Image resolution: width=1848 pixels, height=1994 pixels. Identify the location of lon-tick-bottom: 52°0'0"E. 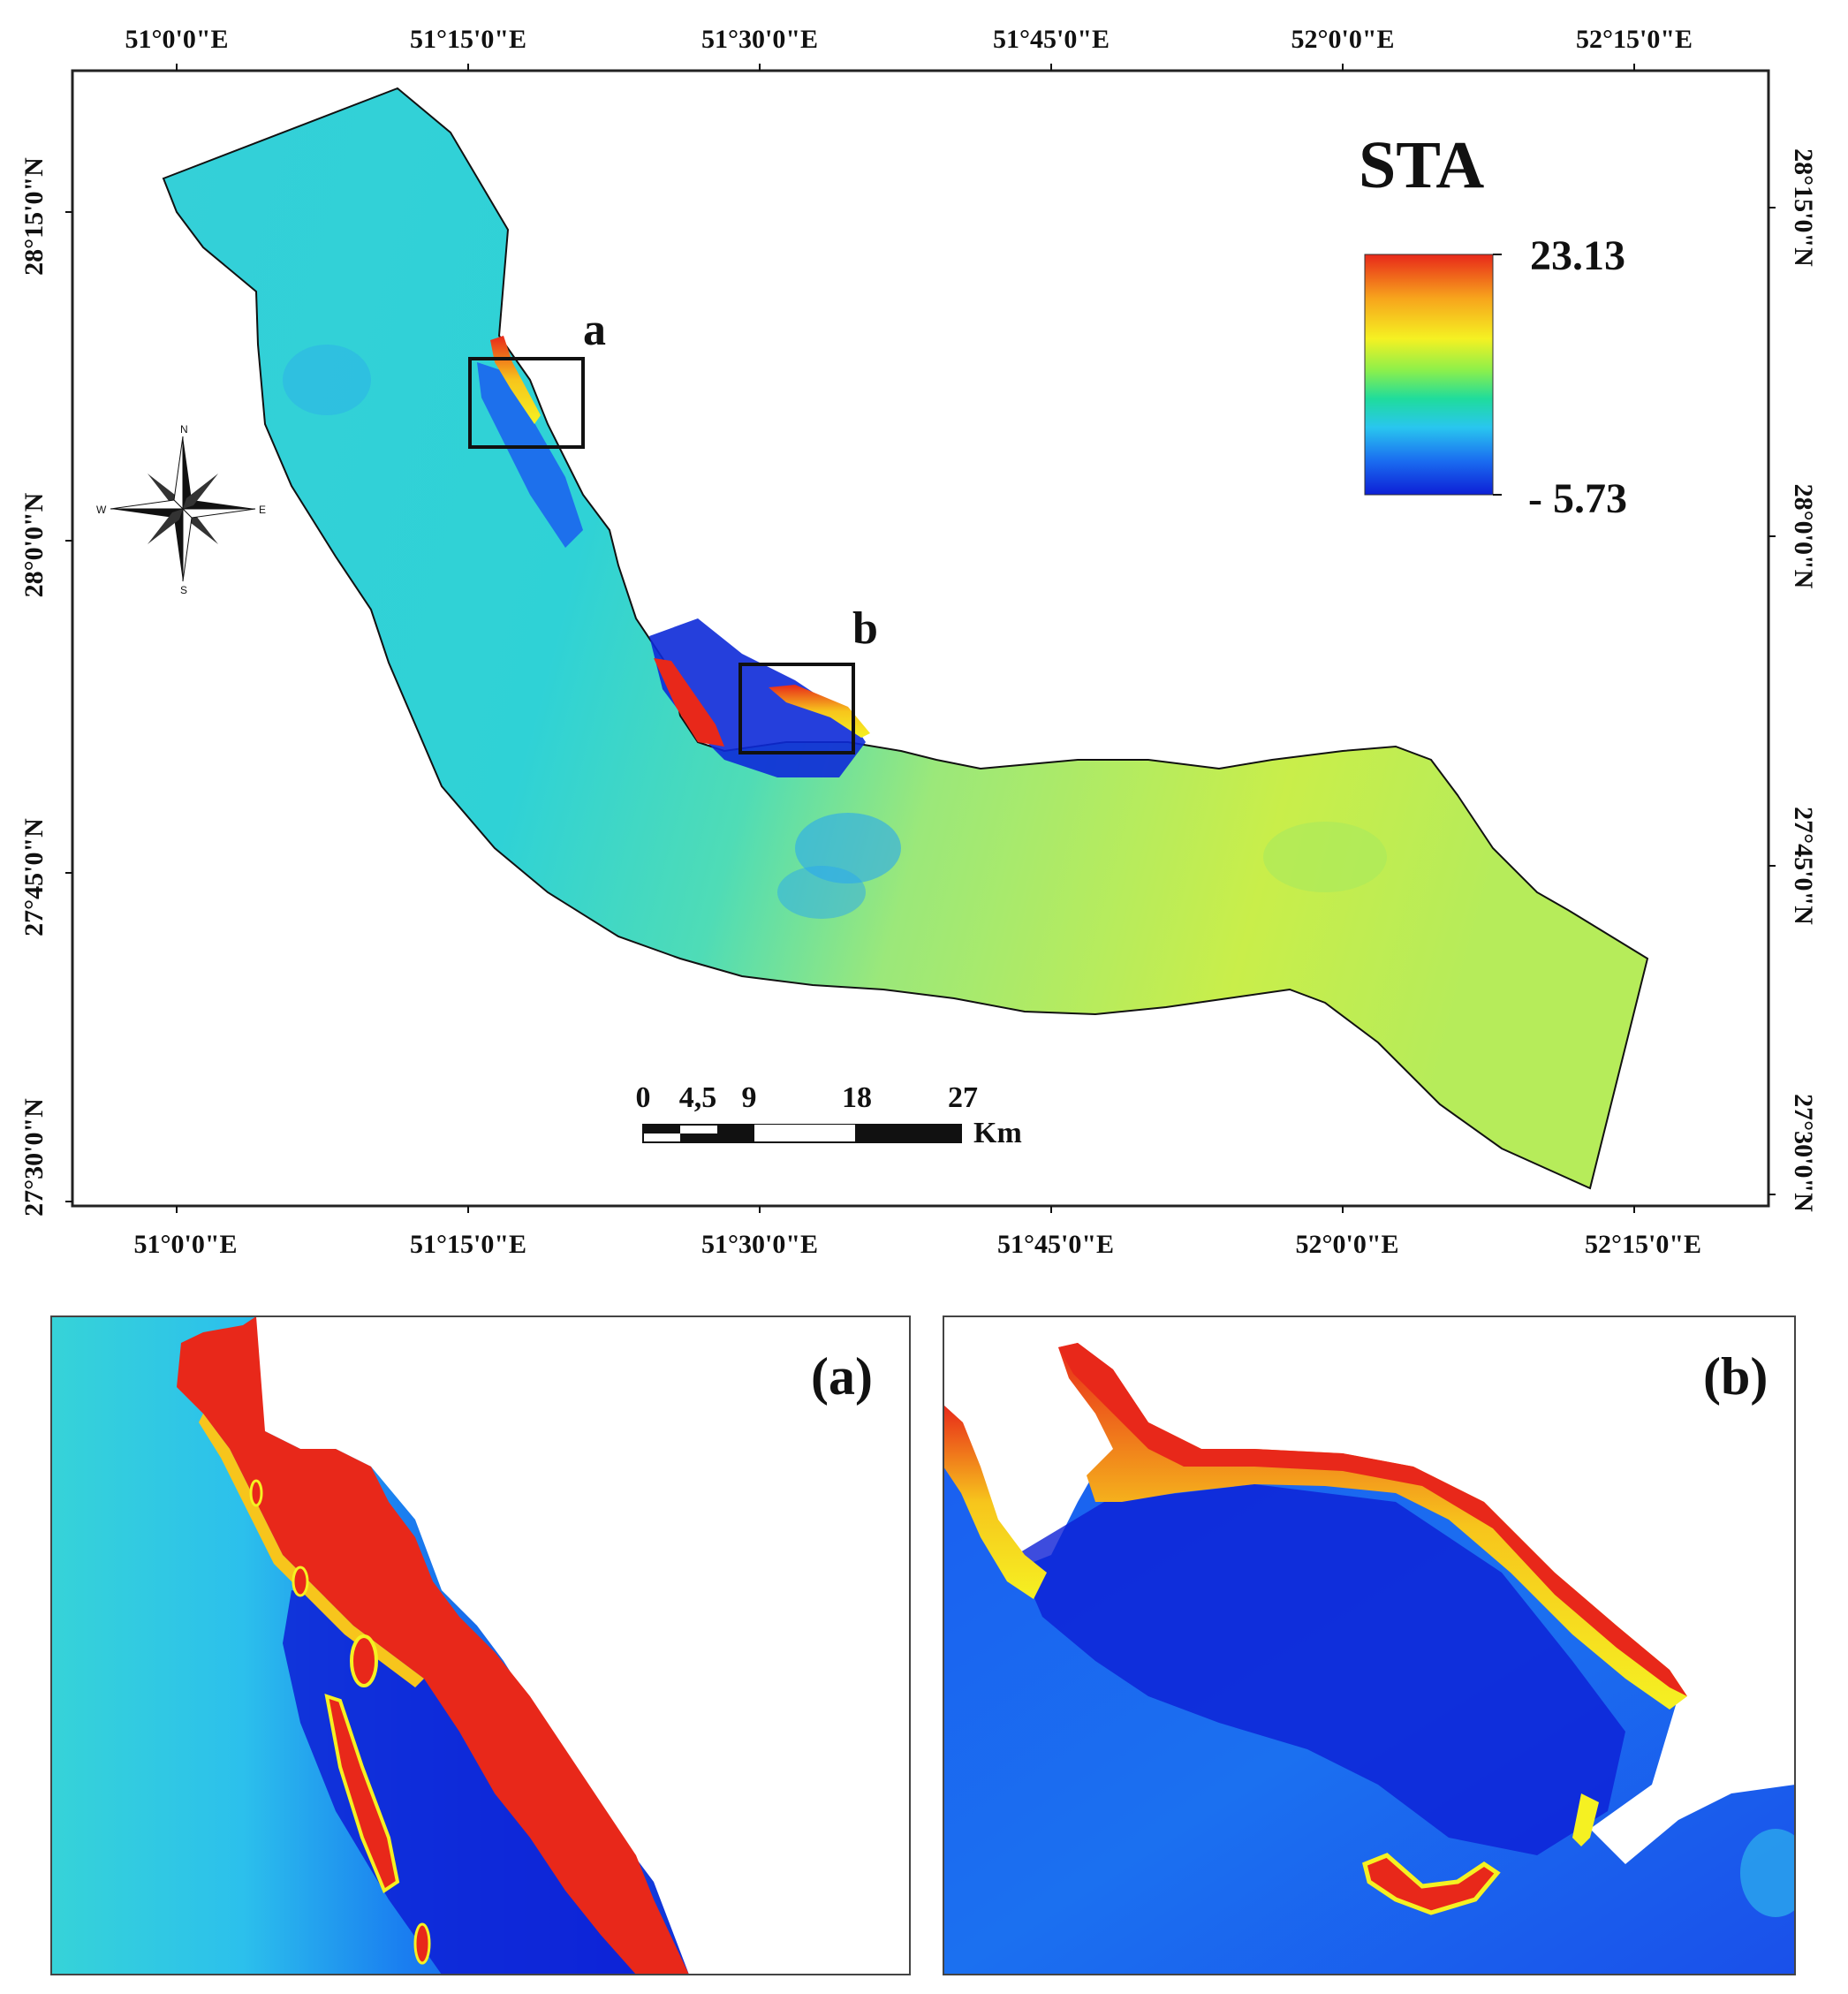
(1347, 1244).